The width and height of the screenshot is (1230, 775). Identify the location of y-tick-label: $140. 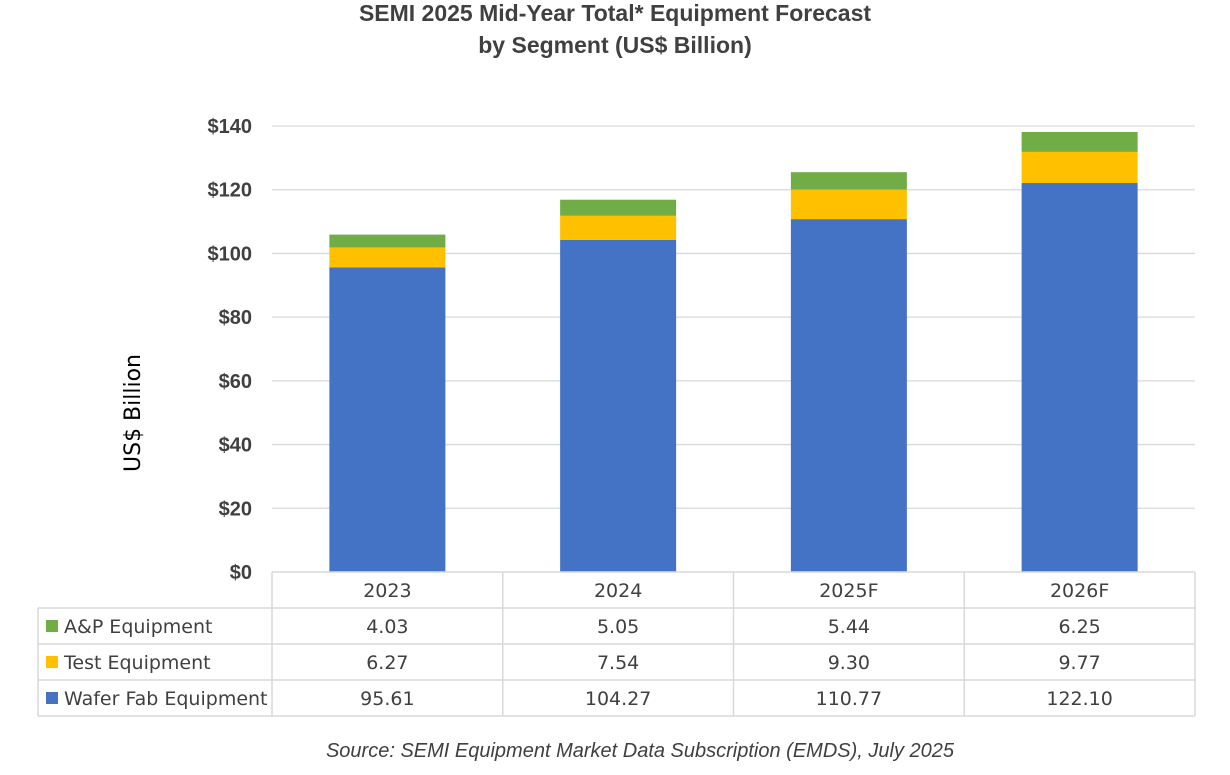
(230, 127).